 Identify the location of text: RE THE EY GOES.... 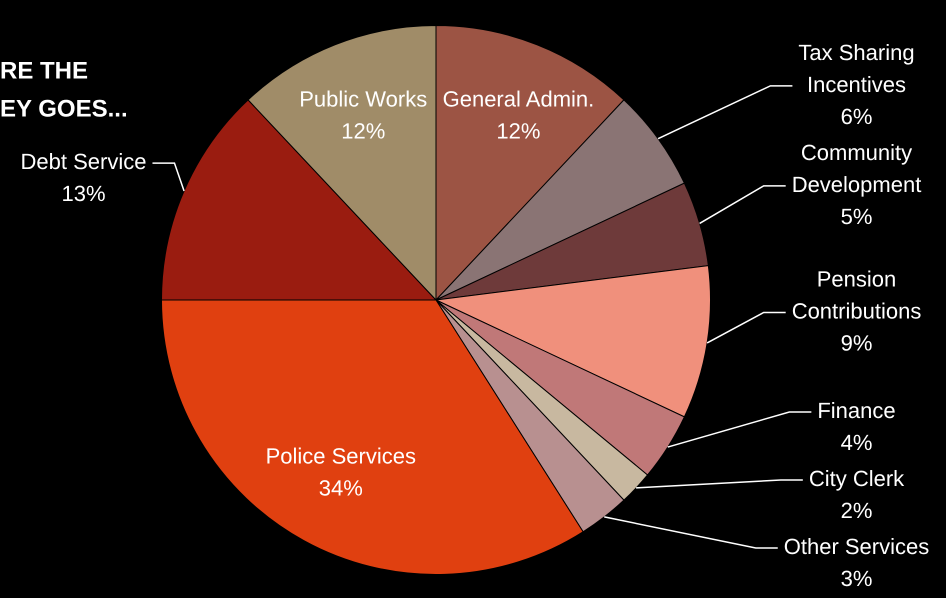
(64, 90).